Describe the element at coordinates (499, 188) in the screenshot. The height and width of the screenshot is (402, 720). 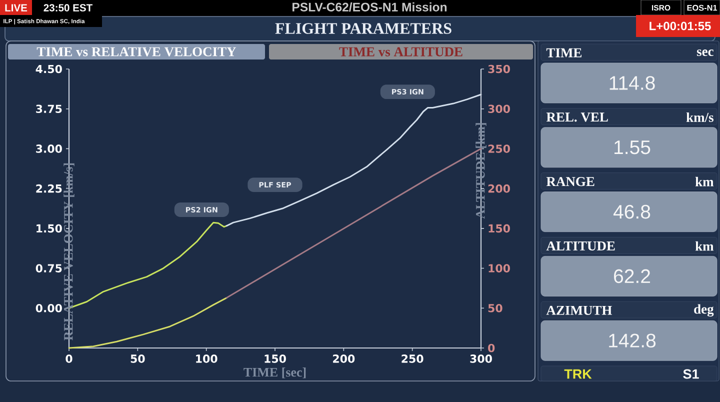
I see `y2-tick-label: 200` at that location.